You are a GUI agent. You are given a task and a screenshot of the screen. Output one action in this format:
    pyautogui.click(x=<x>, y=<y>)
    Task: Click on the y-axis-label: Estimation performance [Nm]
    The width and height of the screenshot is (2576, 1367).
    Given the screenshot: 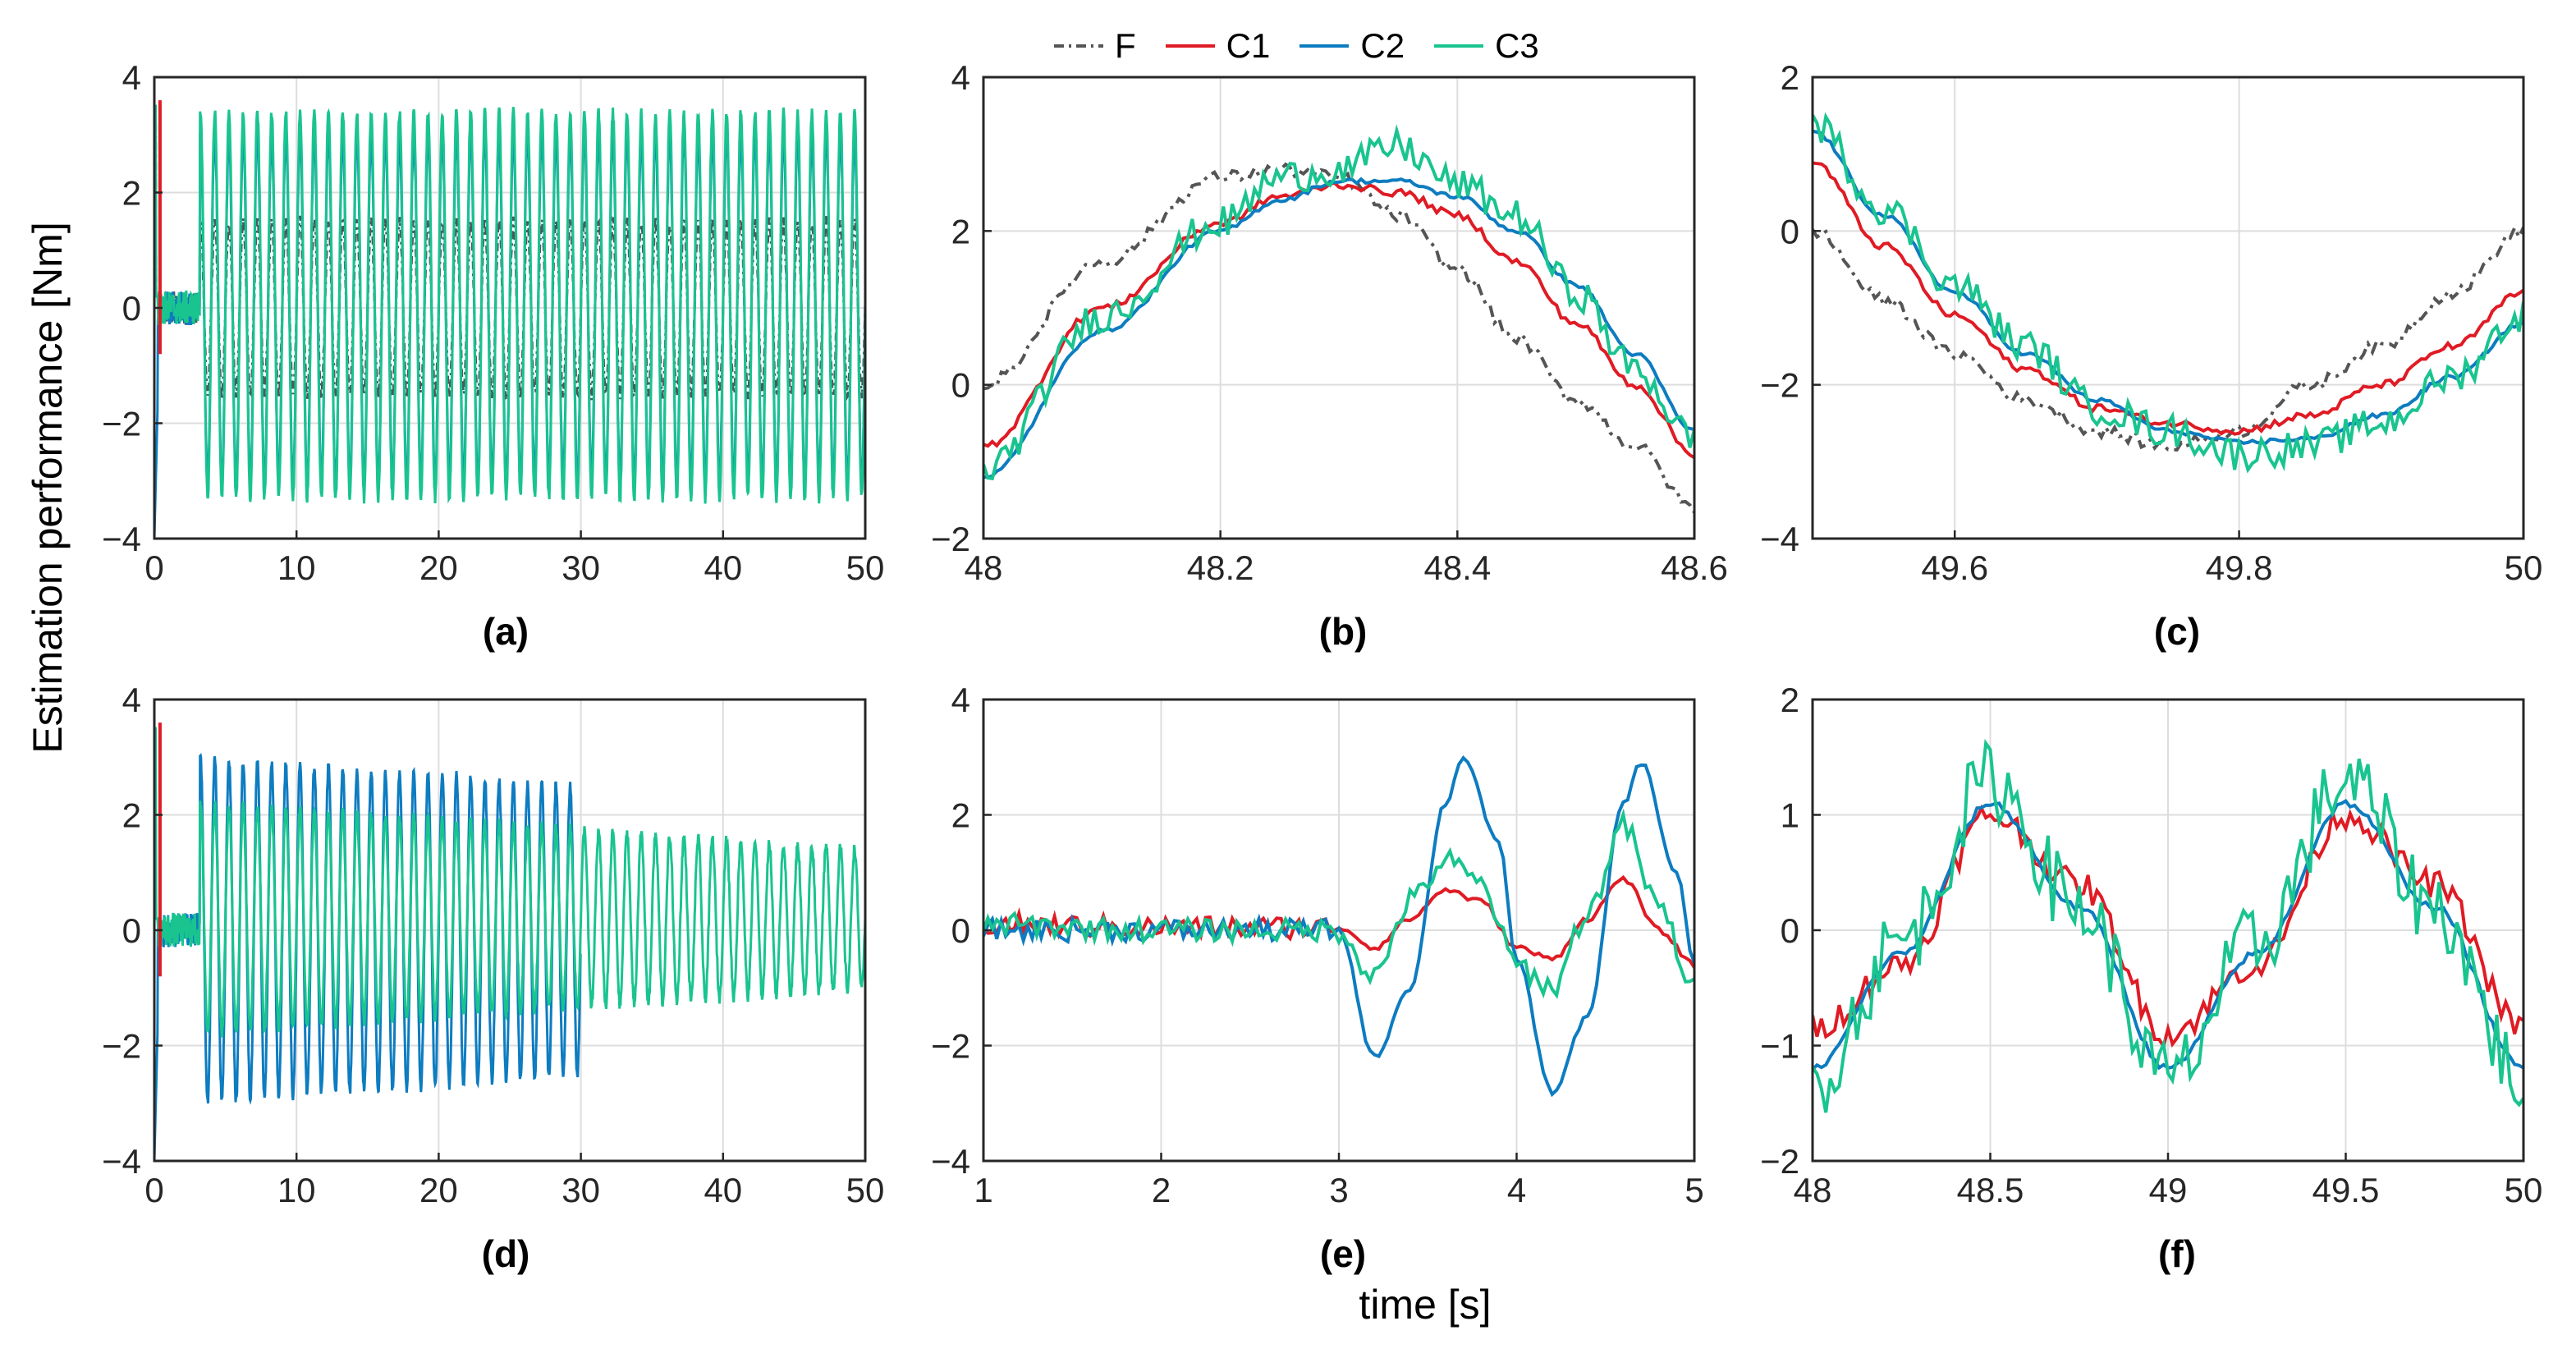 What is the action you would take?
    pyautogui.click(x=48, y=488)
    